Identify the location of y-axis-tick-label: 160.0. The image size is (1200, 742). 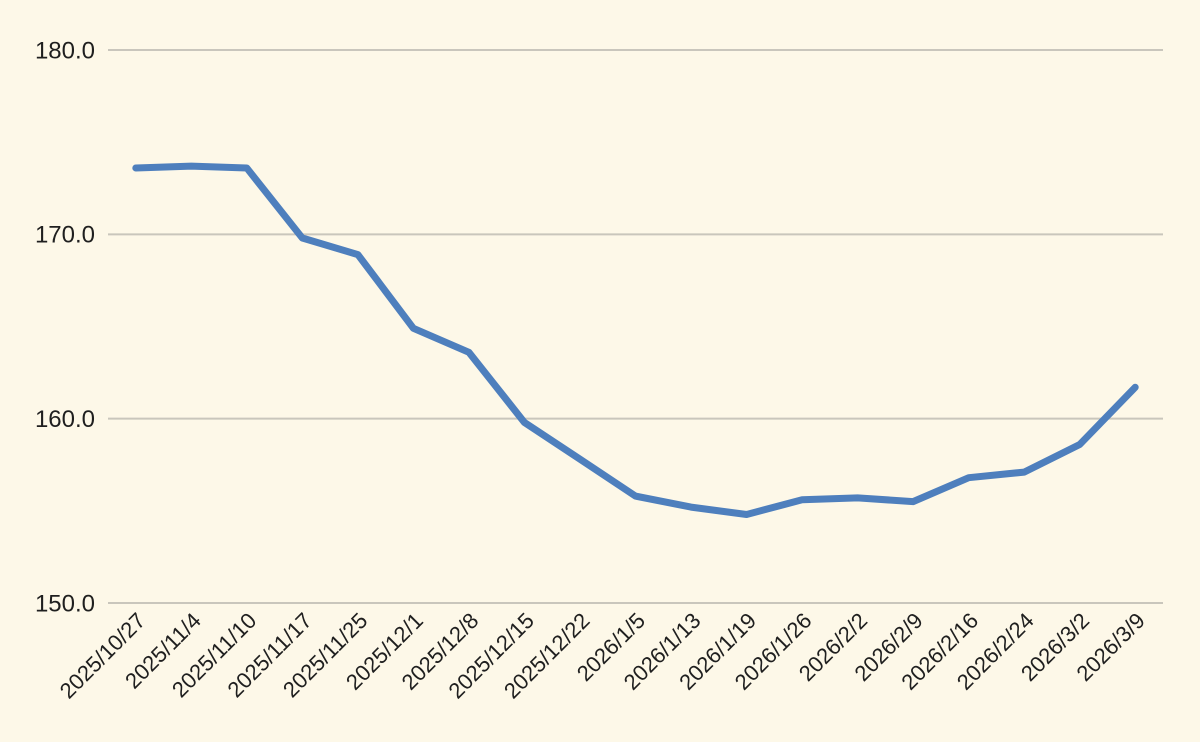
(65, 419).